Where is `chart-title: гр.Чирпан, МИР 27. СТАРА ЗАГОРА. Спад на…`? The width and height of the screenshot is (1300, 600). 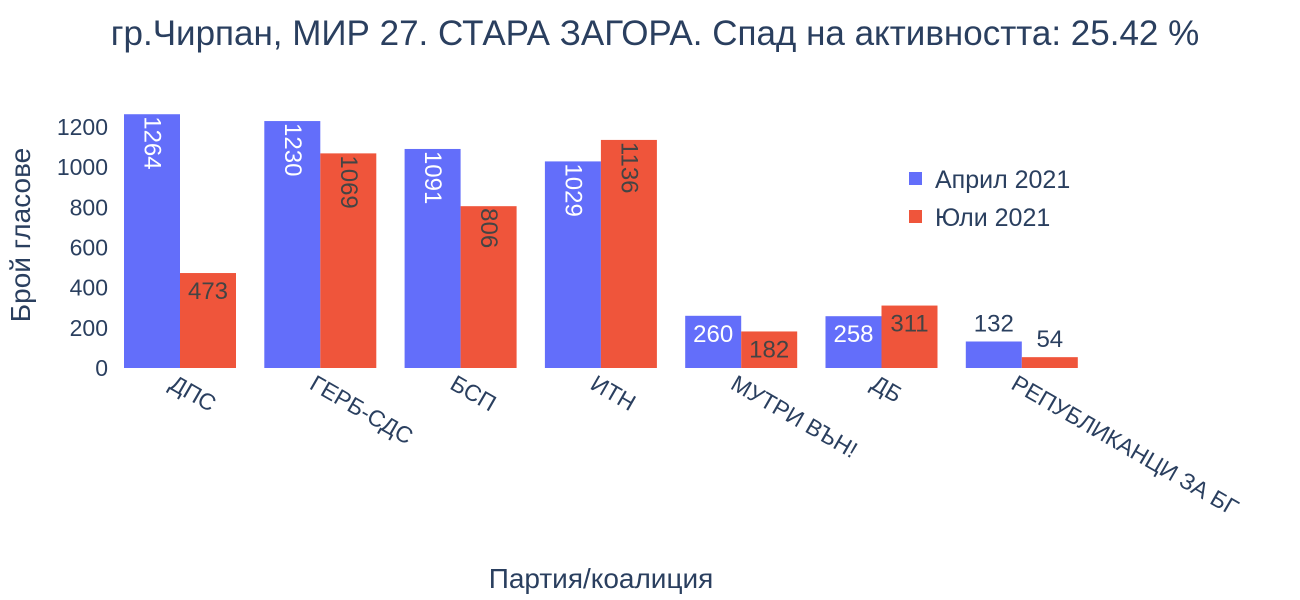
chart-title: гр.Чирпан, МИР 27. СТАРА ЗАГОРА. Спад на… is located at coordinates (655, 33).